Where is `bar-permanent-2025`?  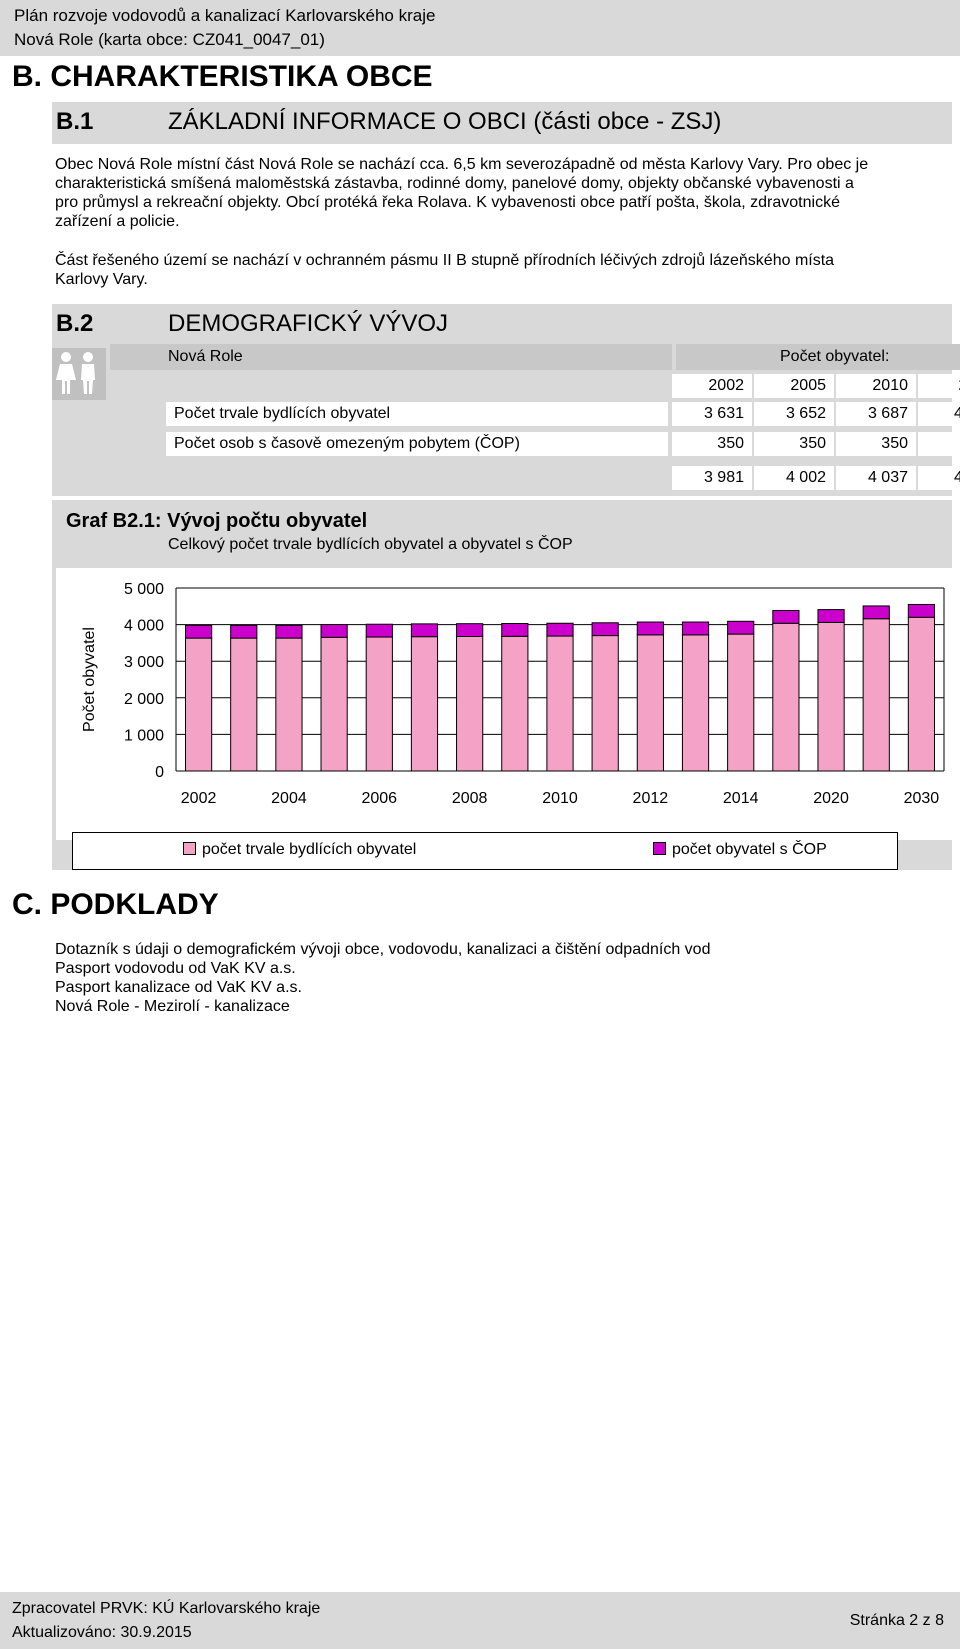
bar-permanent-2025 is located at coordinates (876, 695).